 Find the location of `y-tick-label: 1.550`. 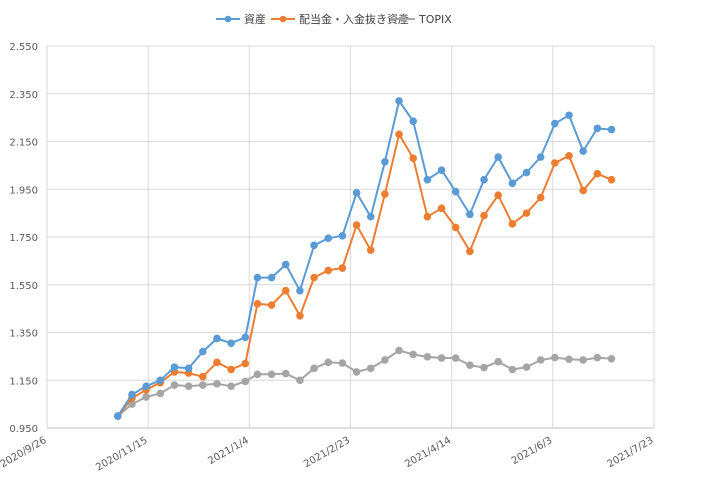

y-tick-label: 1.550 is located at coordinates (23, 286).